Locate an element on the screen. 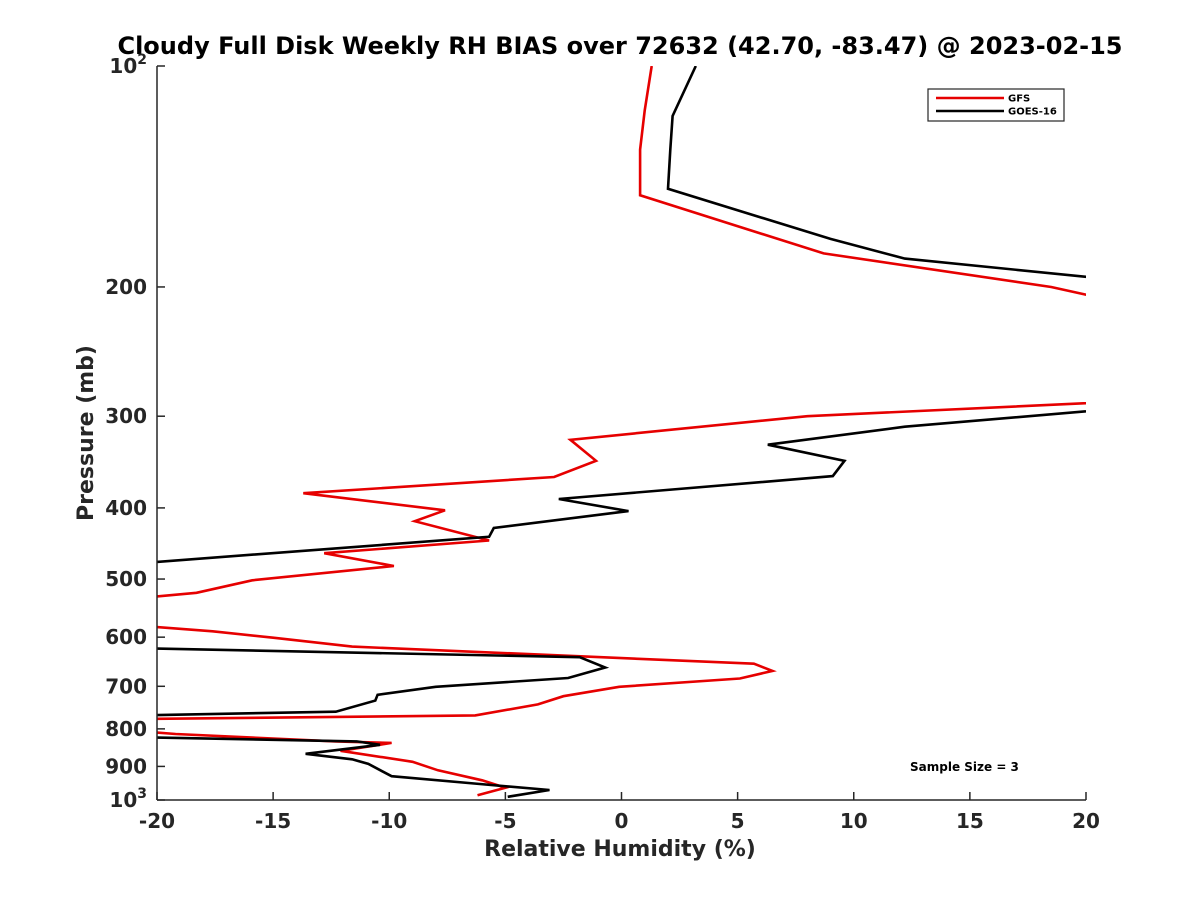  y-tick-label: 400 is located at coordinates (126, 508).